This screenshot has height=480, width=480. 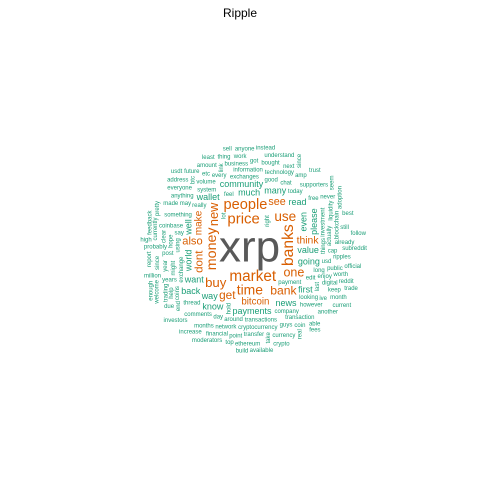 I want to click on word-build: build, so click(x=242, y=351).